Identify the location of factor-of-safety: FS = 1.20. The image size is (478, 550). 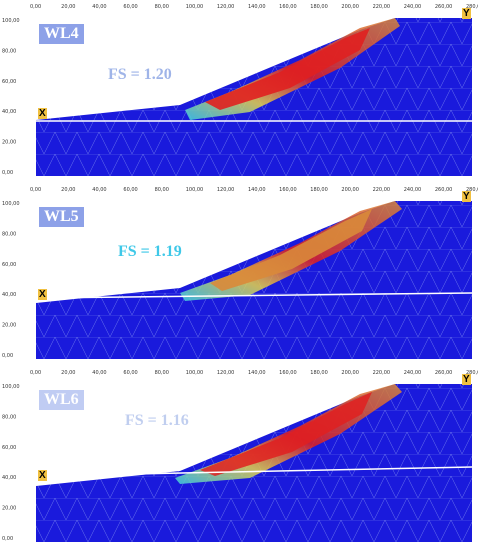
(140, 74).